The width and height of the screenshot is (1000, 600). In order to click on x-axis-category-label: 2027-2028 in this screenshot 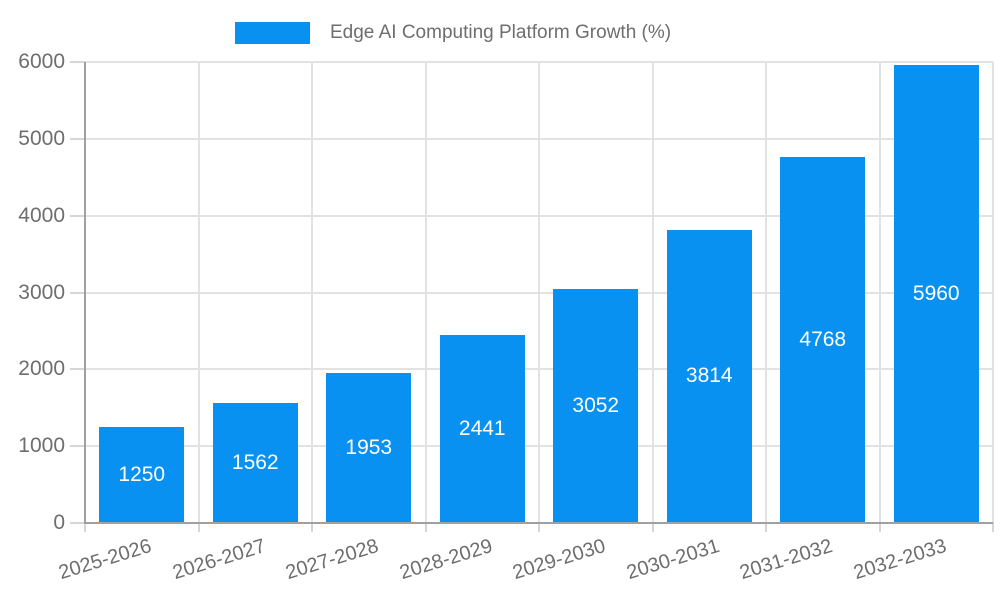, I will do `click(332, 560)`.